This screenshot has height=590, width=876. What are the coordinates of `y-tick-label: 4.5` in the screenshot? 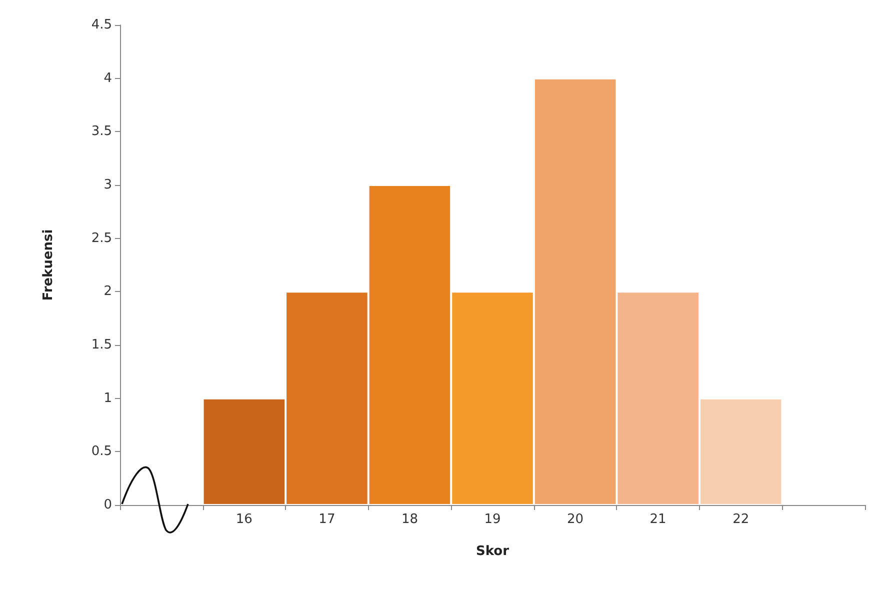 It's located at (101, 25).